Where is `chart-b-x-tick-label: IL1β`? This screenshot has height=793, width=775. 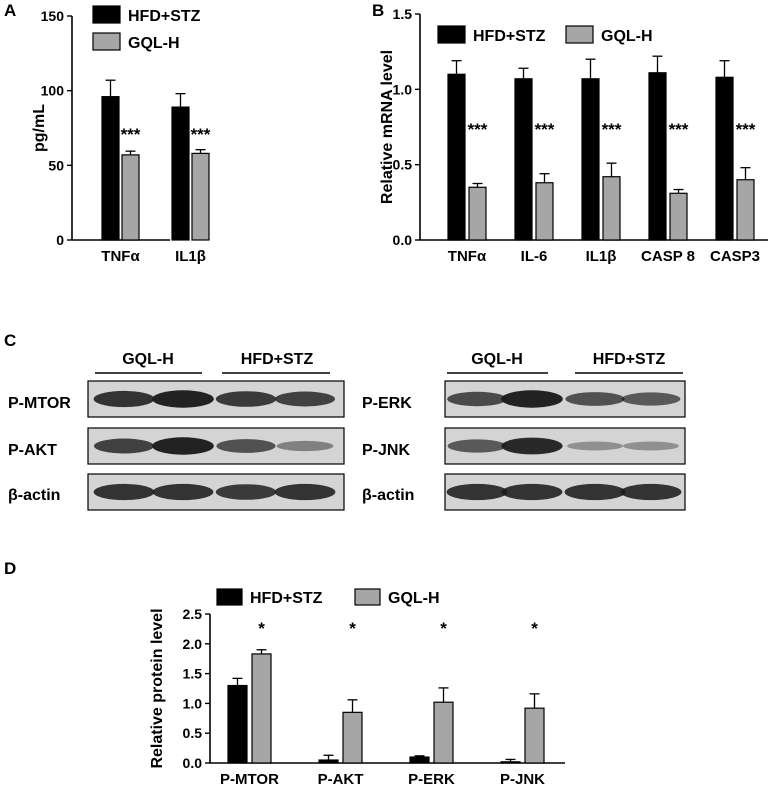 chart-b-x-tick-label: IL1β is located at coordinates (601, 256).